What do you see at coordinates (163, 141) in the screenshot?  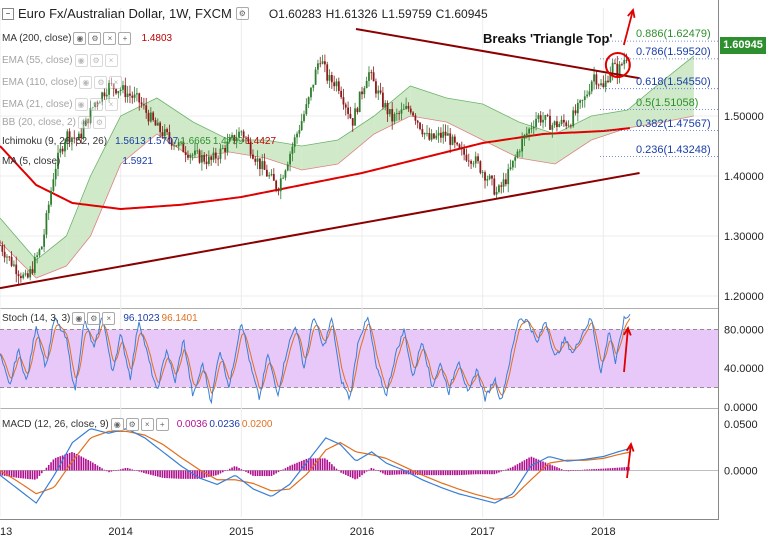 I see `ichimoku-value-2: 1.5707` at bounding box center [163, 141].